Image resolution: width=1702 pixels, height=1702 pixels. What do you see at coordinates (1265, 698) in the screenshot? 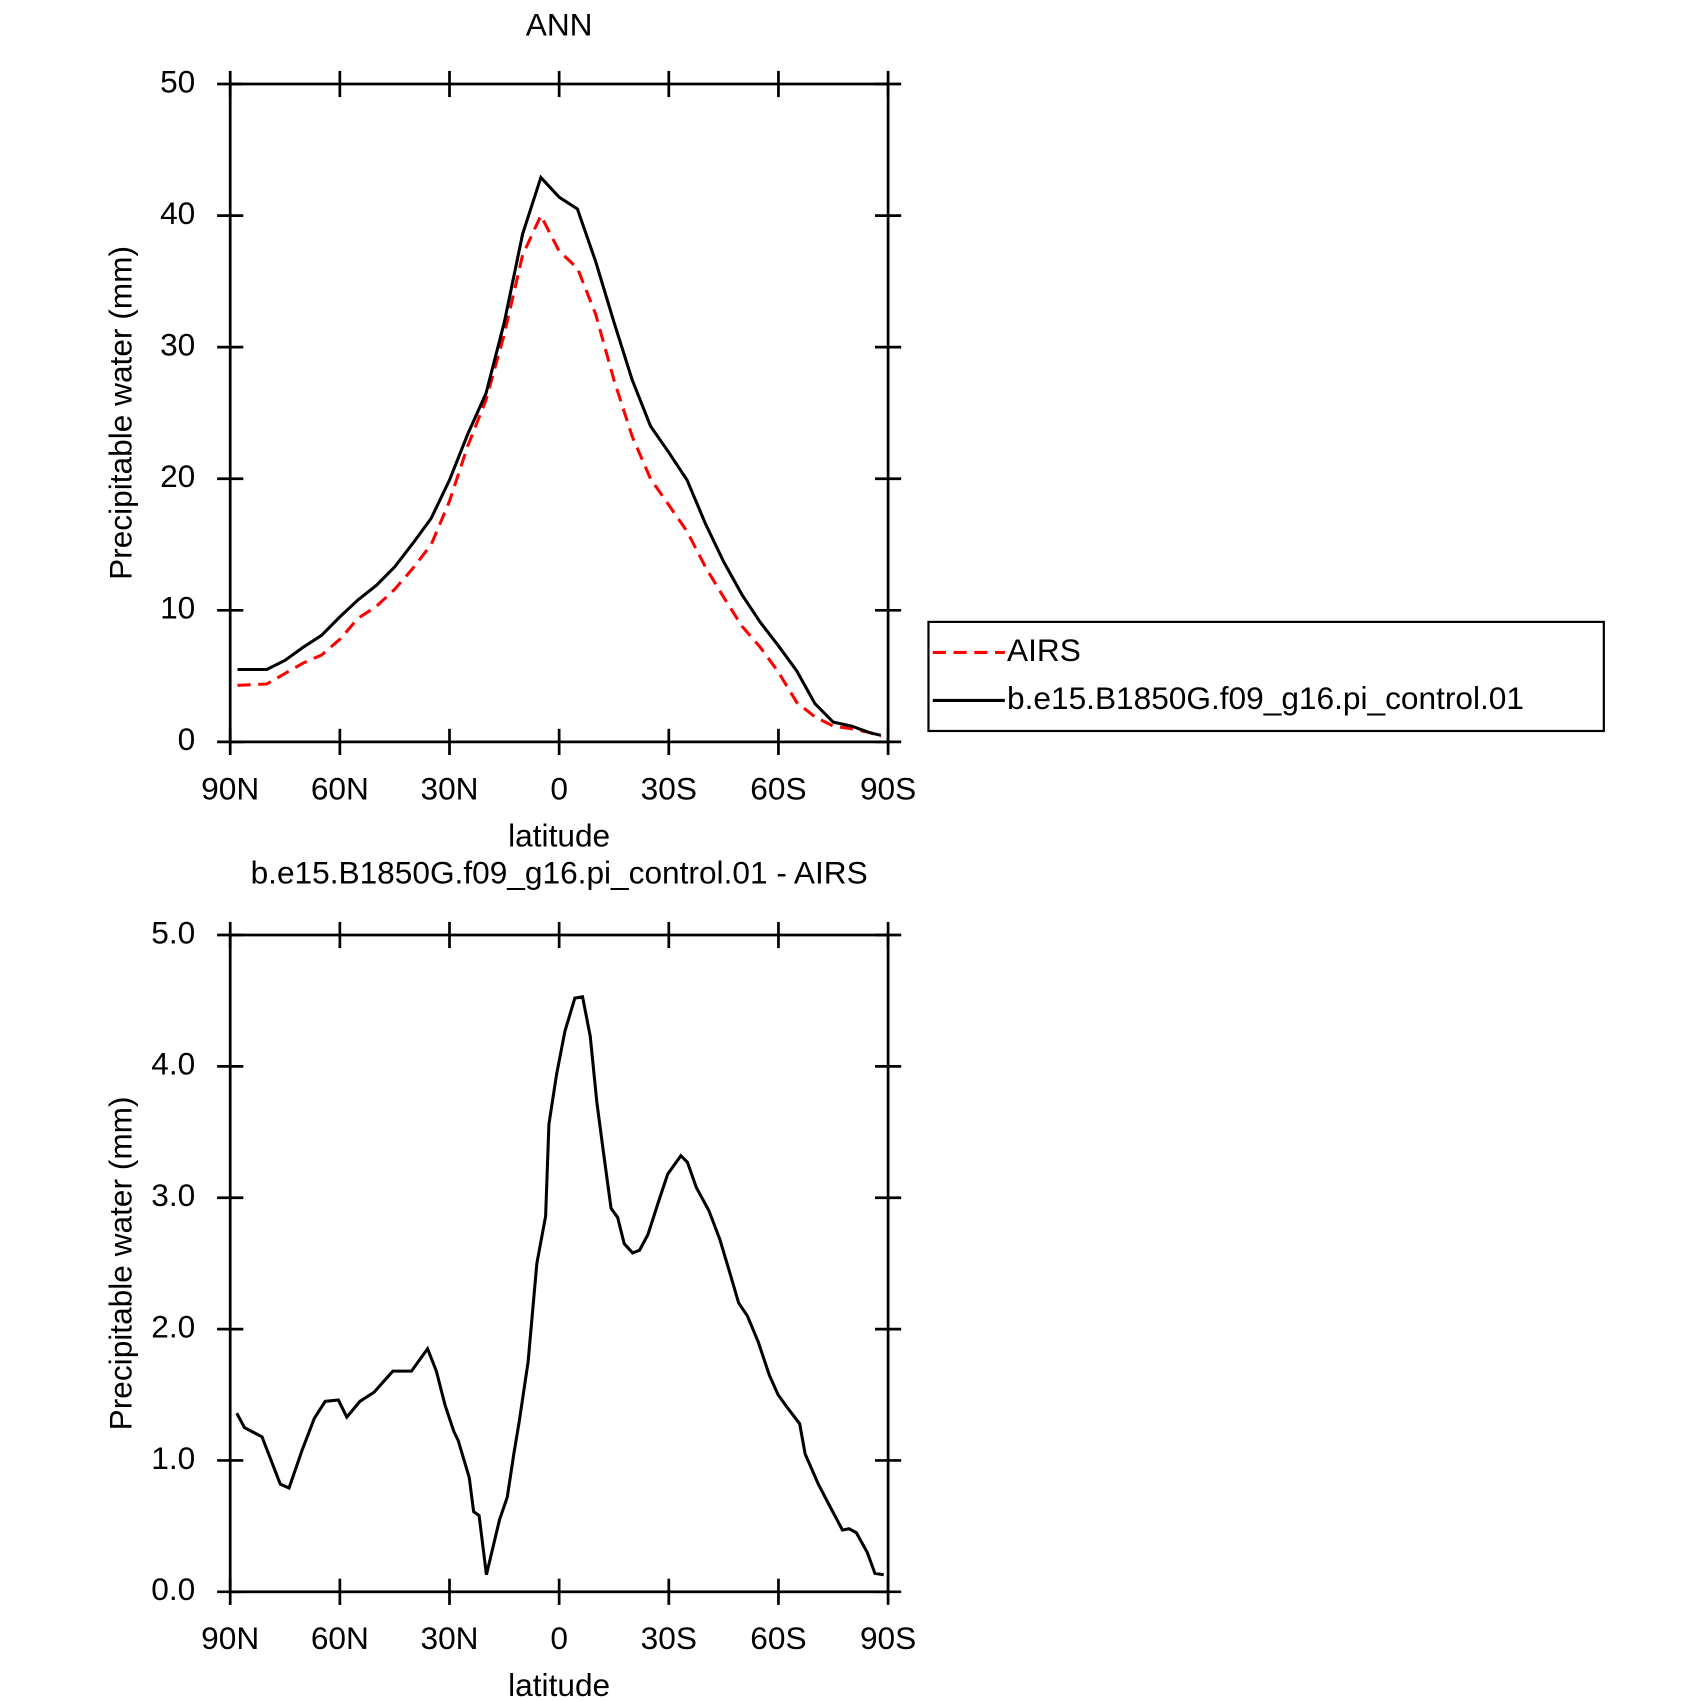
I see `legend-label: b.e15.B1850G.f09_g16.pi_control.01` at bounding box center [1265, 698].